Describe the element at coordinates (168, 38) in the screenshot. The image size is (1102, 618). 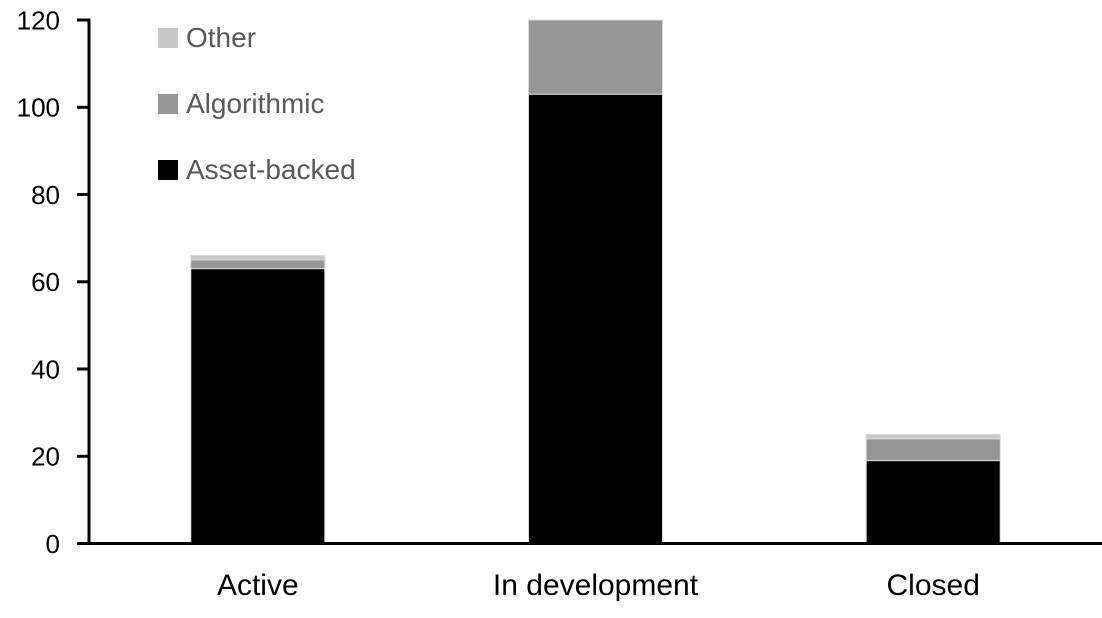
I see `legend-swatch-other` at that location.